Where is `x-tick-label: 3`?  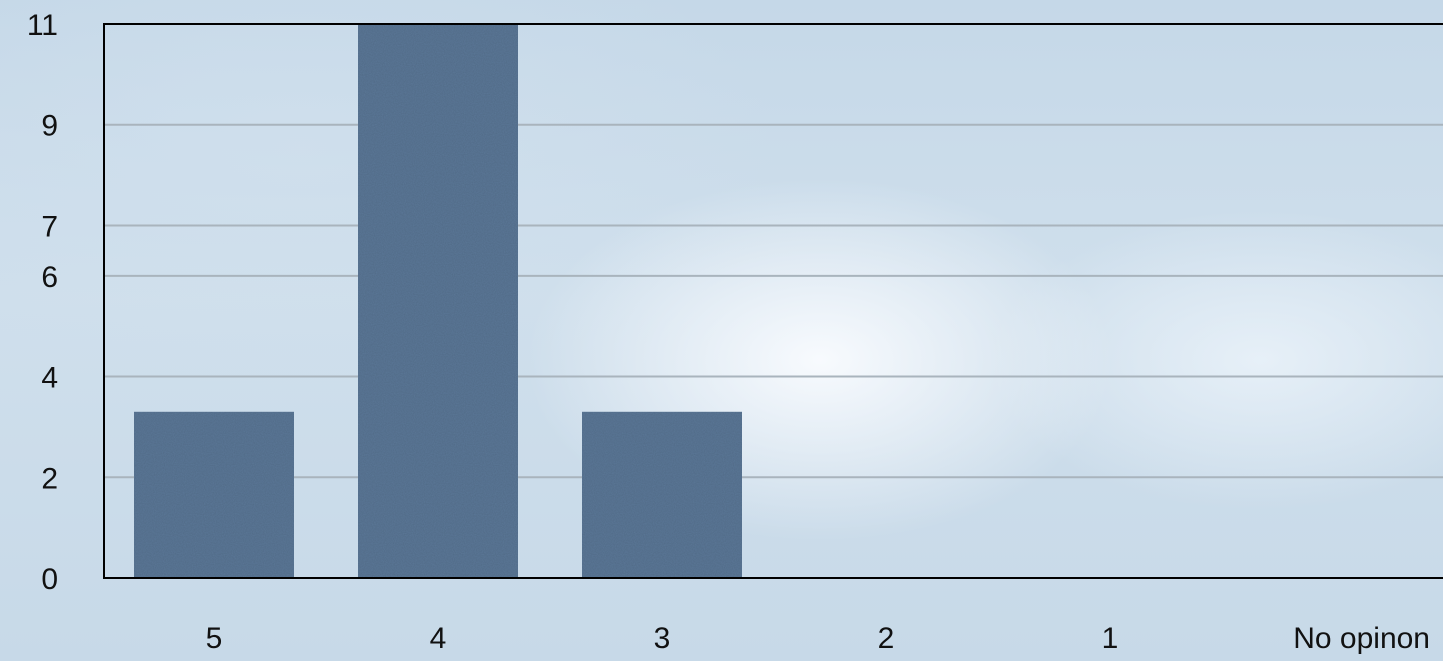 x-tick-label: 3 is located at coordinates (662, 638).